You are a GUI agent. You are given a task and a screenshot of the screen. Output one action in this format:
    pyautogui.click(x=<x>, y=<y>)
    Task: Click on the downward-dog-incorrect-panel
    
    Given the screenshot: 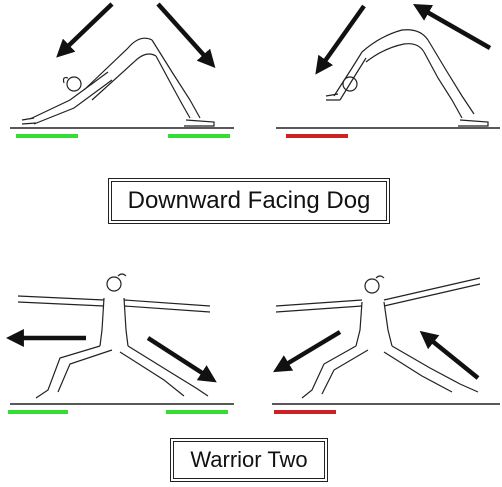 What is the action you would take?
    pyautogui.click(x=388, y=70)
    